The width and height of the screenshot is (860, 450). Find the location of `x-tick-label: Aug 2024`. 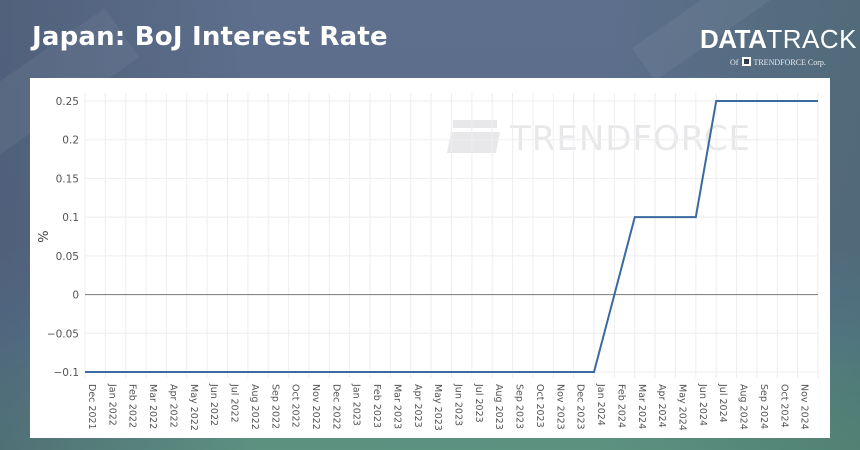

x-tick-label: Aug 2024 is located at coordinates (743, 407).